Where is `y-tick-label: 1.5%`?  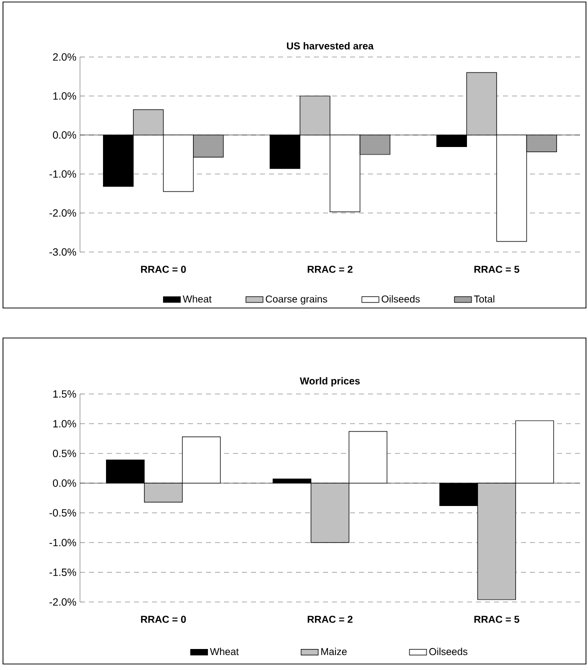
y-tick-label: 1.5% is located at coordinates (64, 394).